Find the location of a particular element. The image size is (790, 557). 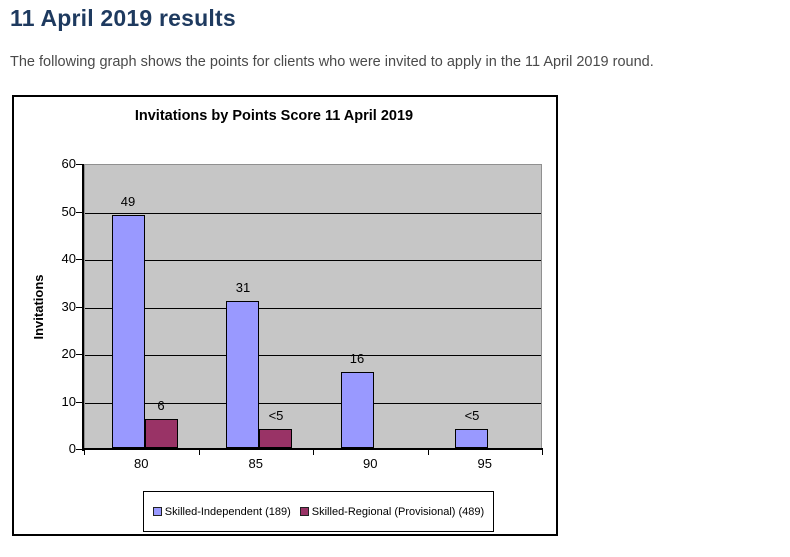

bar-Skilled-Regional (Provisional) (489)-80 is located at coordinates (161, 433).